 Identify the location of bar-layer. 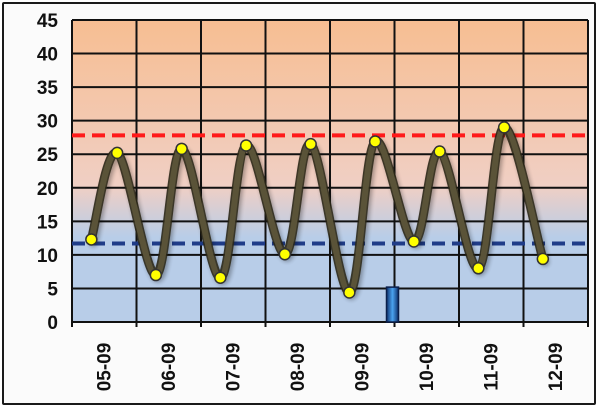
(392, 304).